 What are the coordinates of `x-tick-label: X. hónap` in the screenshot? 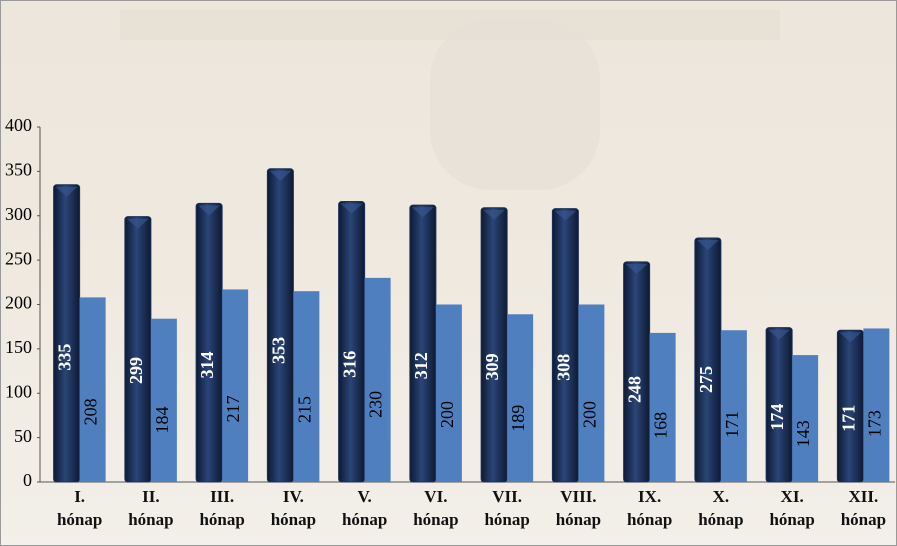 It's located at (721, 508).